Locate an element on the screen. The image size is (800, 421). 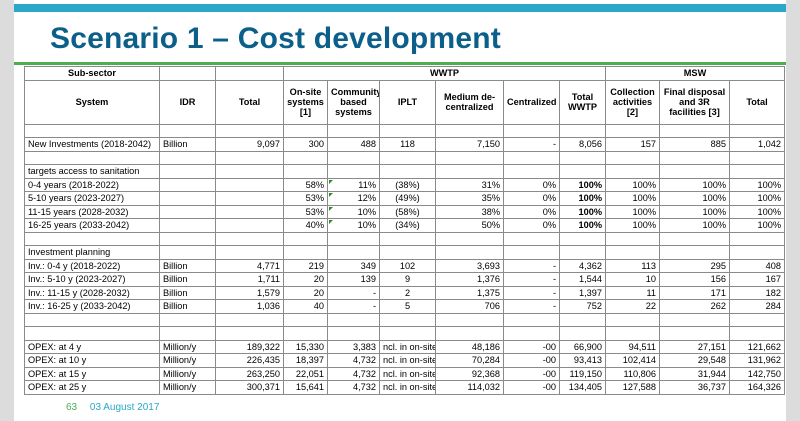
table-cell: 1,036 is located at coordinates (249, 306).